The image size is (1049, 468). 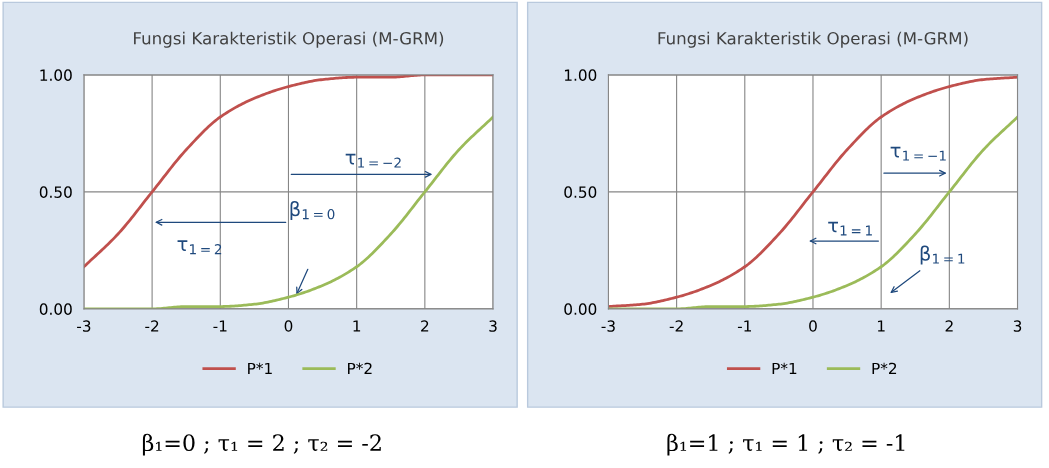 What do you see at coordinates (942, 255) in the screenshot?
I see `annotation: β$_{1=1}$` at bounding box center [942, 255].